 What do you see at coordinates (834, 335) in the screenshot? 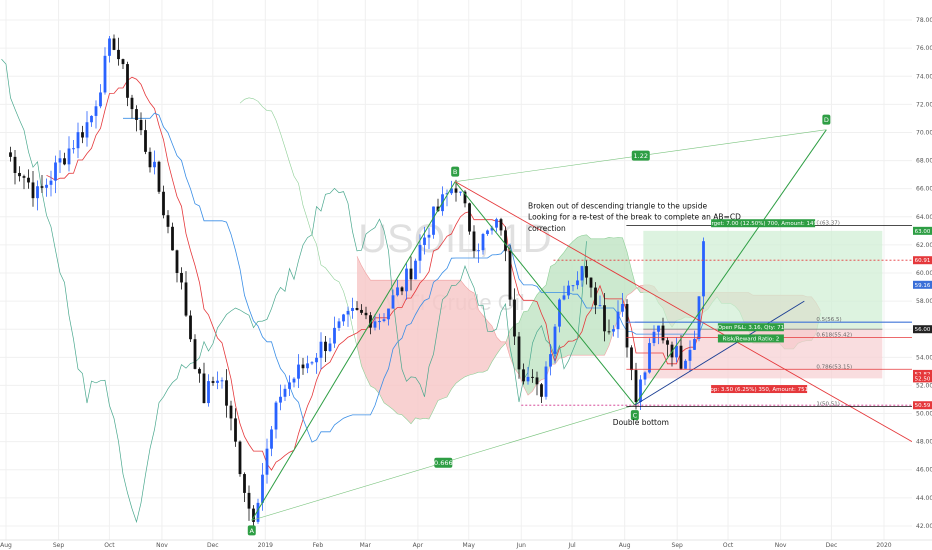
I see `fib-level-label: 0.618(55.42)` at bounding box center [834, 335].